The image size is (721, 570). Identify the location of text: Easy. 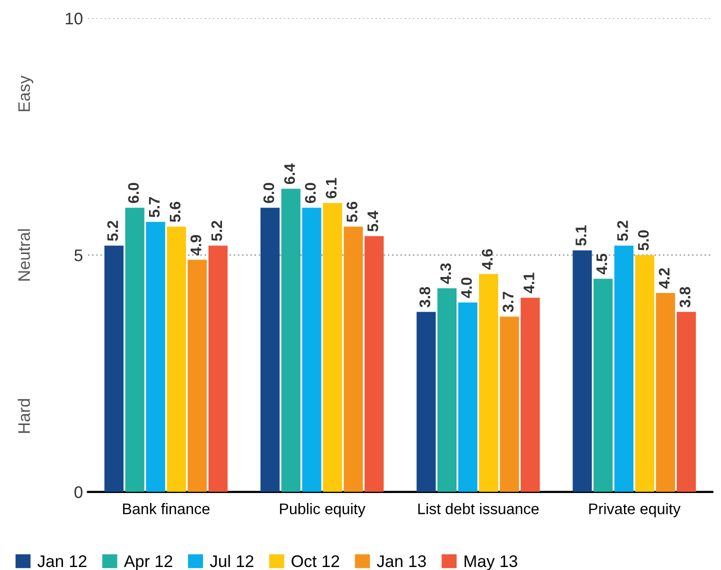
(26, 94).